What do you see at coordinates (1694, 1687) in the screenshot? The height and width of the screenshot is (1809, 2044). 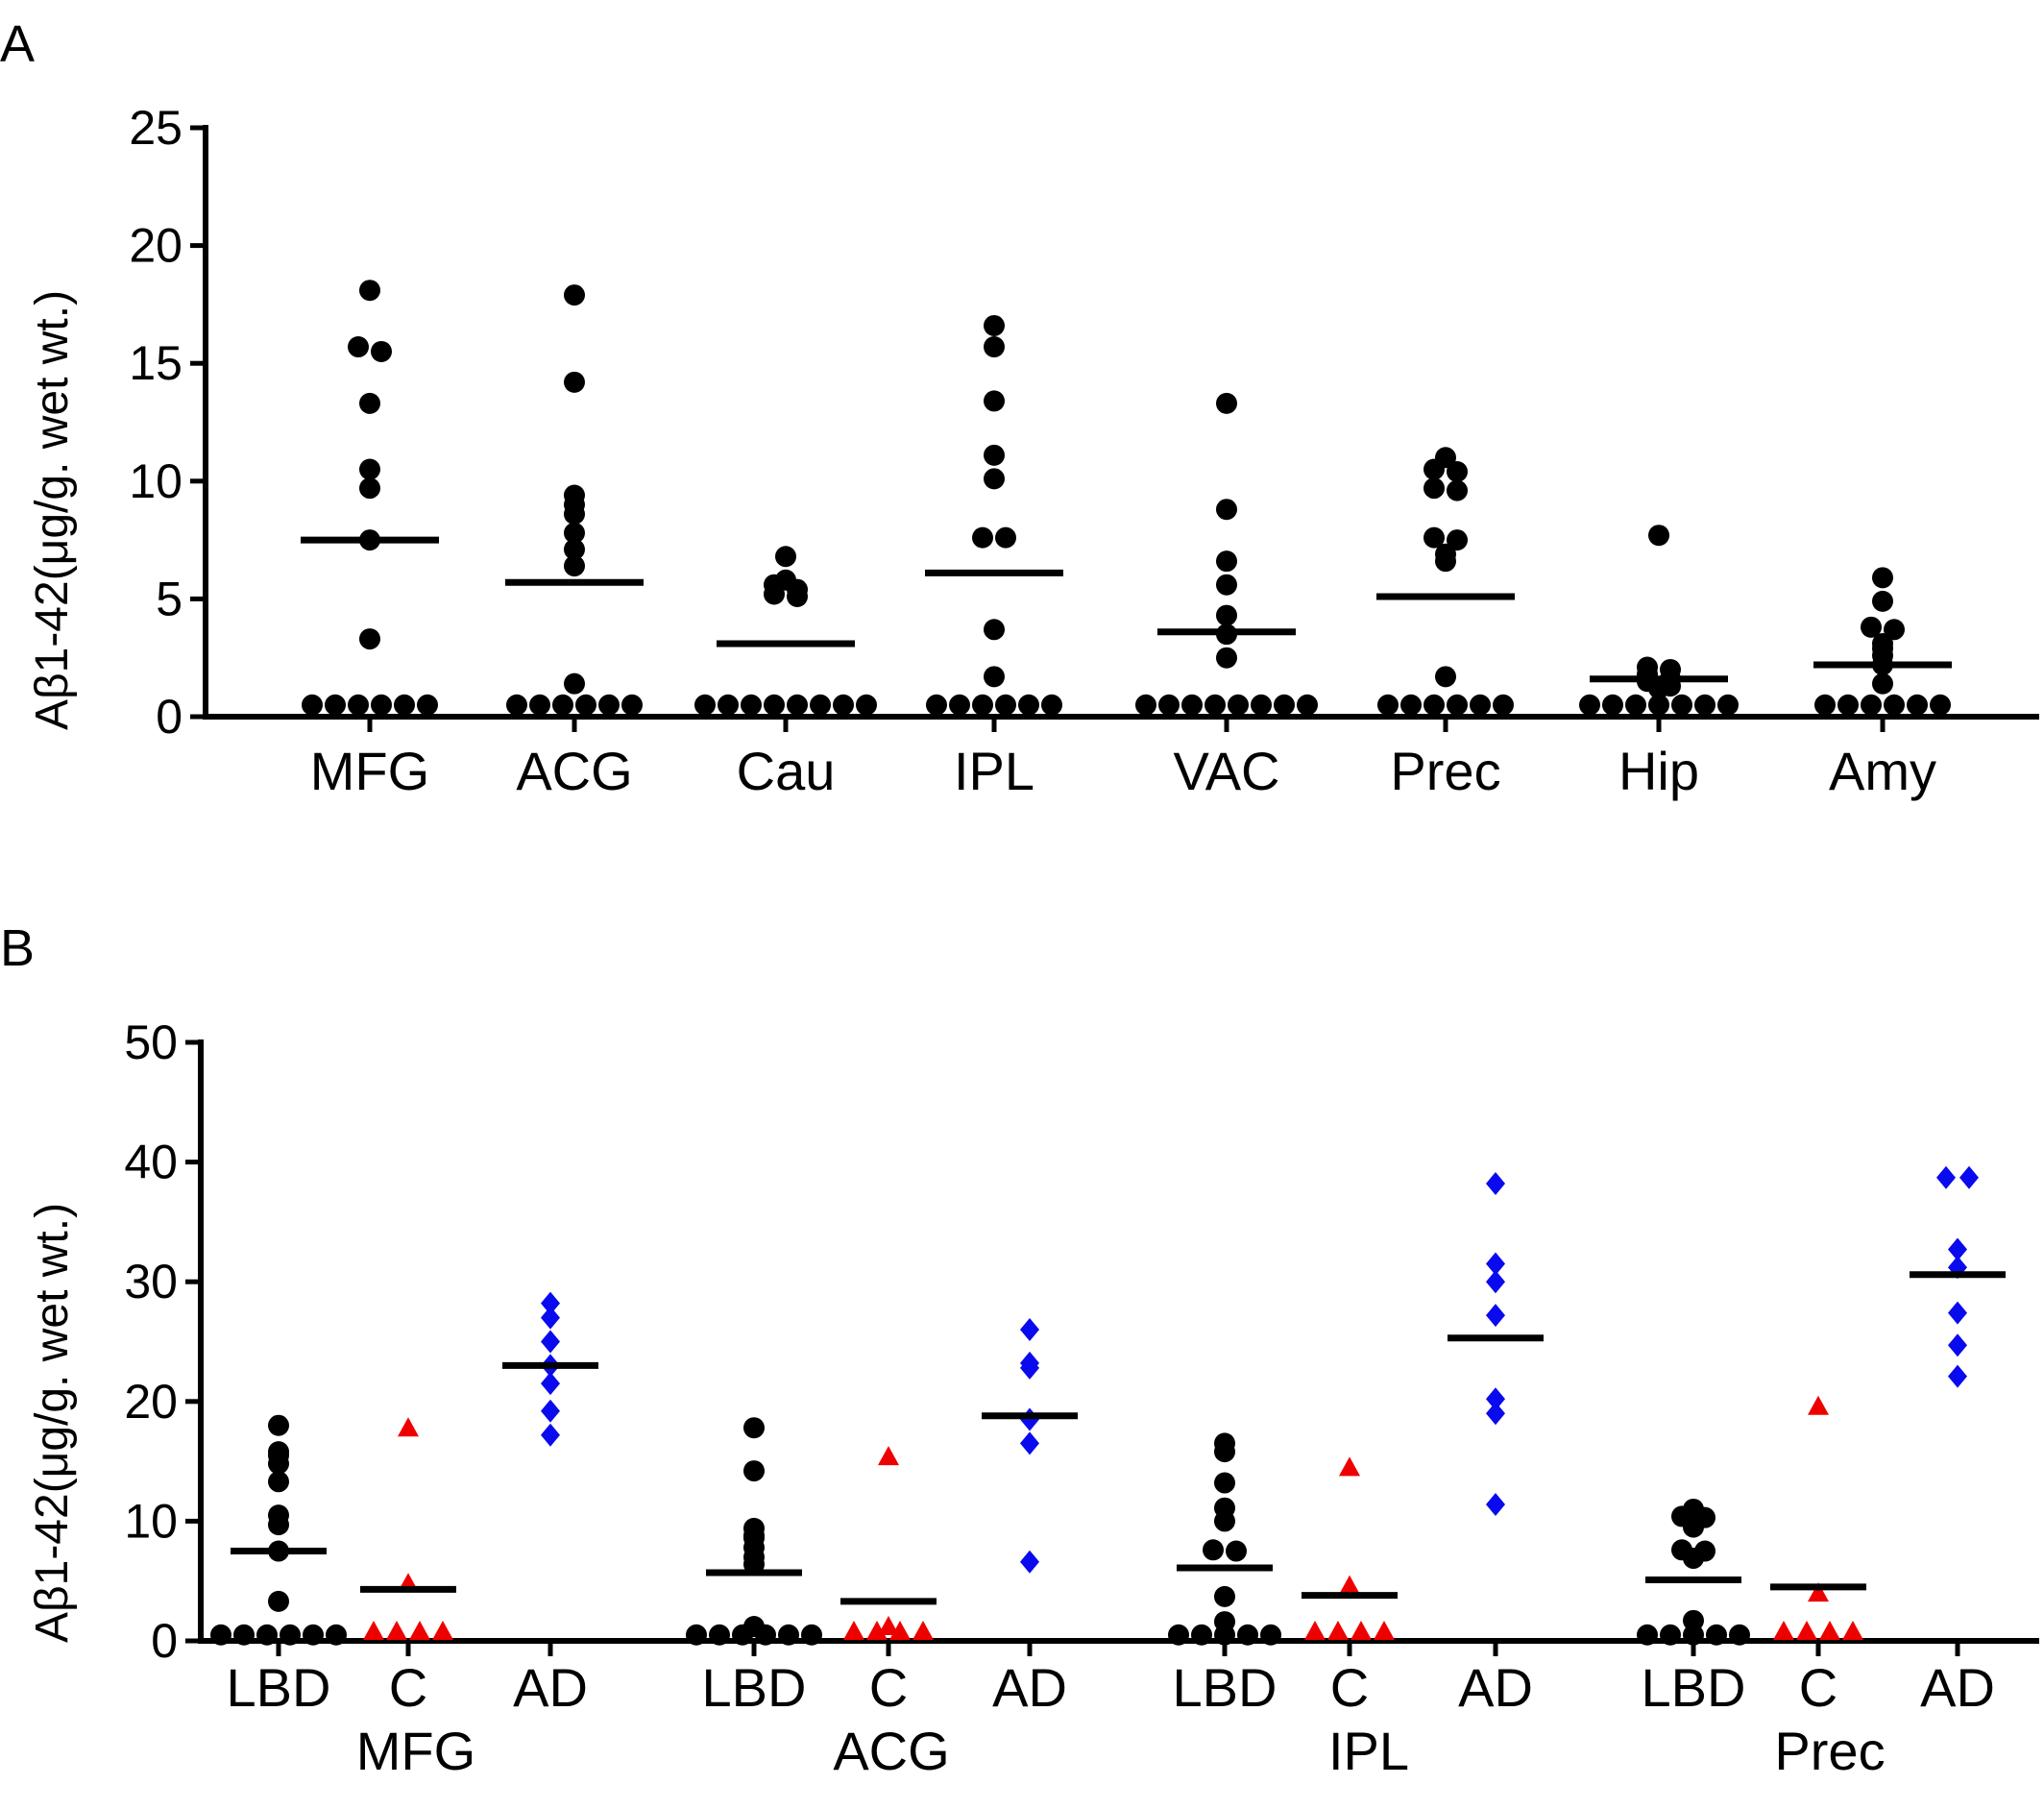 I see `x-tick-label: LBD` at bounding box center [1694, 1687].